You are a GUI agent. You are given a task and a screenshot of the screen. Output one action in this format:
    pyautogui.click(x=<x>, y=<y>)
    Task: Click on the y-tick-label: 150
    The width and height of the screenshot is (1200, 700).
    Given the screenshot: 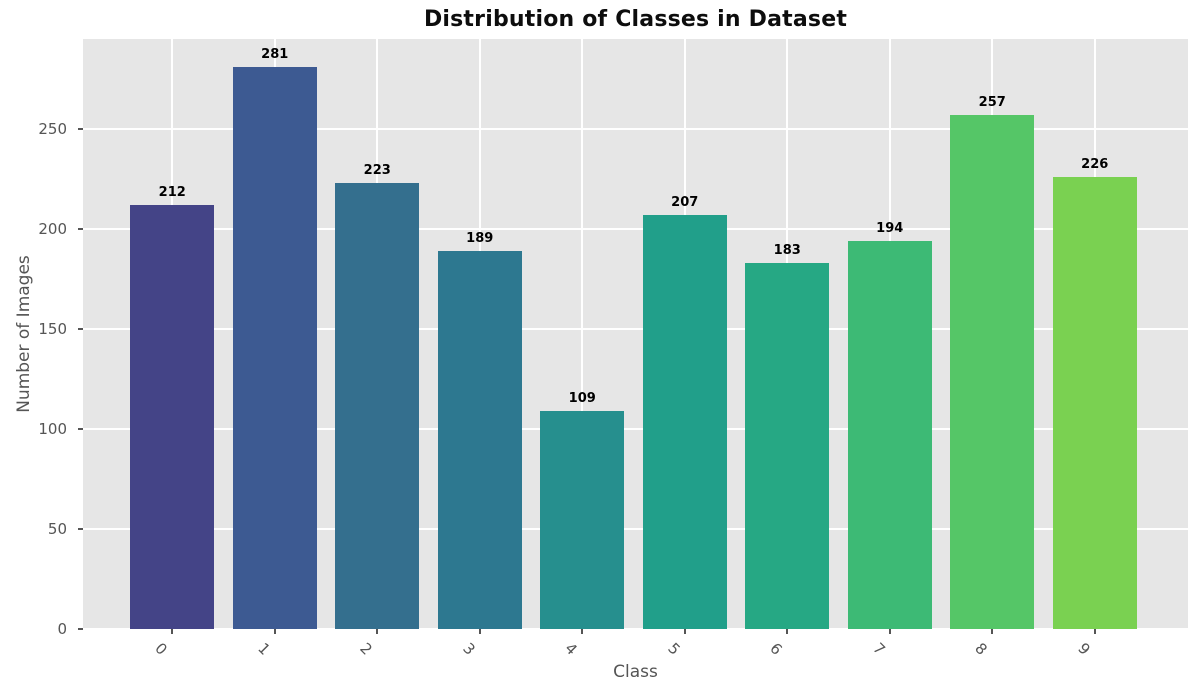 What is the action you would take?
    pyautogui.click(x=52, y=329)
    